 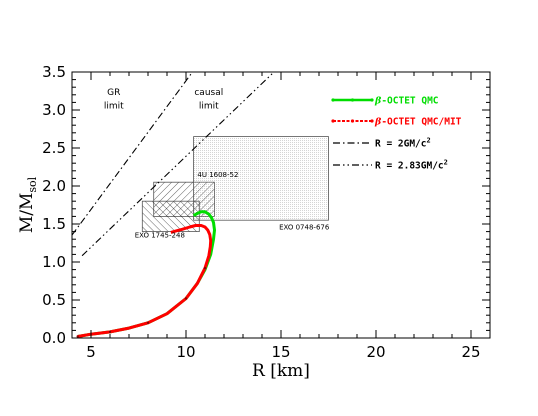 What do you see at coordinates (304, 227) in the screenshot?
I see `region-label-2: EXO 0748-676` at bounding box center [304, 227].